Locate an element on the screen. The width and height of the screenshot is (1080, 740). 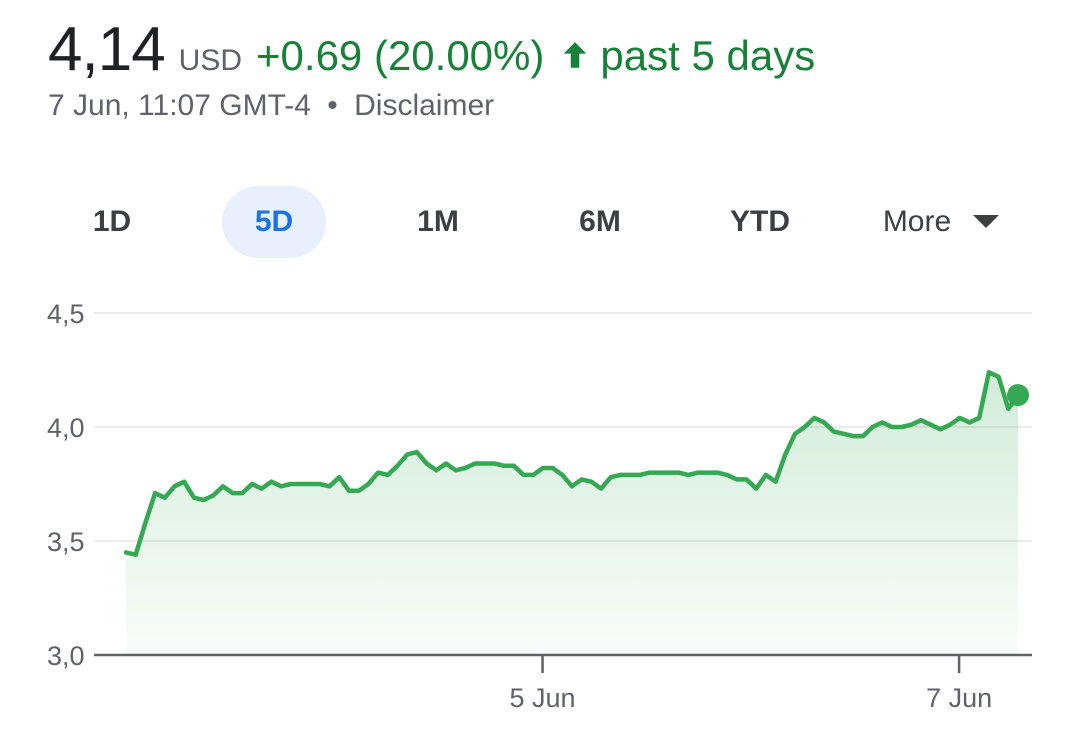
tab-1d: 1D is located at coordinates (112, 222).